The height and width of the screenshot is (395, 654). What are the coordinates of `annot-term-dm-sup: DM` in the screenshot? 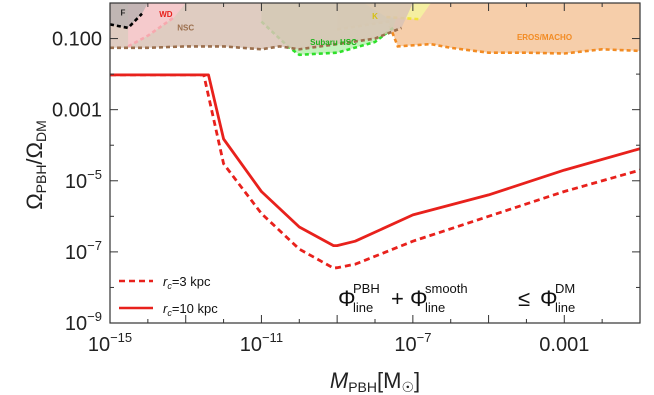 It's located at (565, 288).